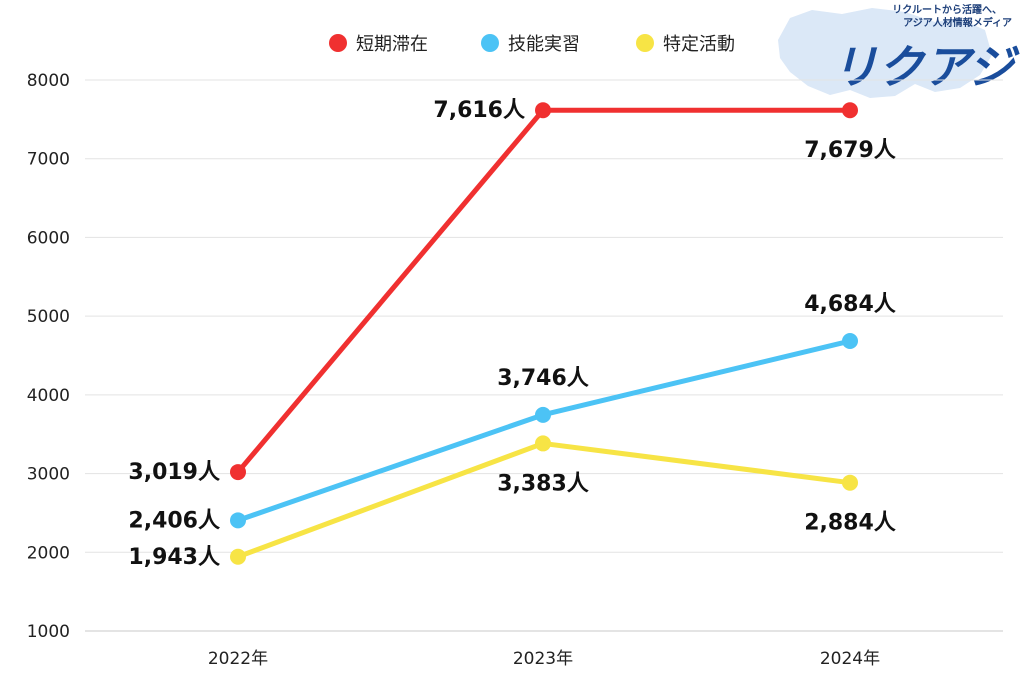 The height and width of the screenshot is (683, 1024). Describe the element at coordinates (174, 520) in the screenshot. I see `data-label: 2,406人` at that location.